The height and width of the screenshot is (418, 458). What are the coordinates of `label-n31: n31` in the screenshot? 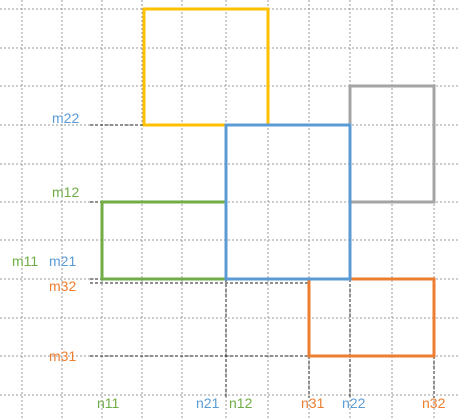 It's located at (313, 403).